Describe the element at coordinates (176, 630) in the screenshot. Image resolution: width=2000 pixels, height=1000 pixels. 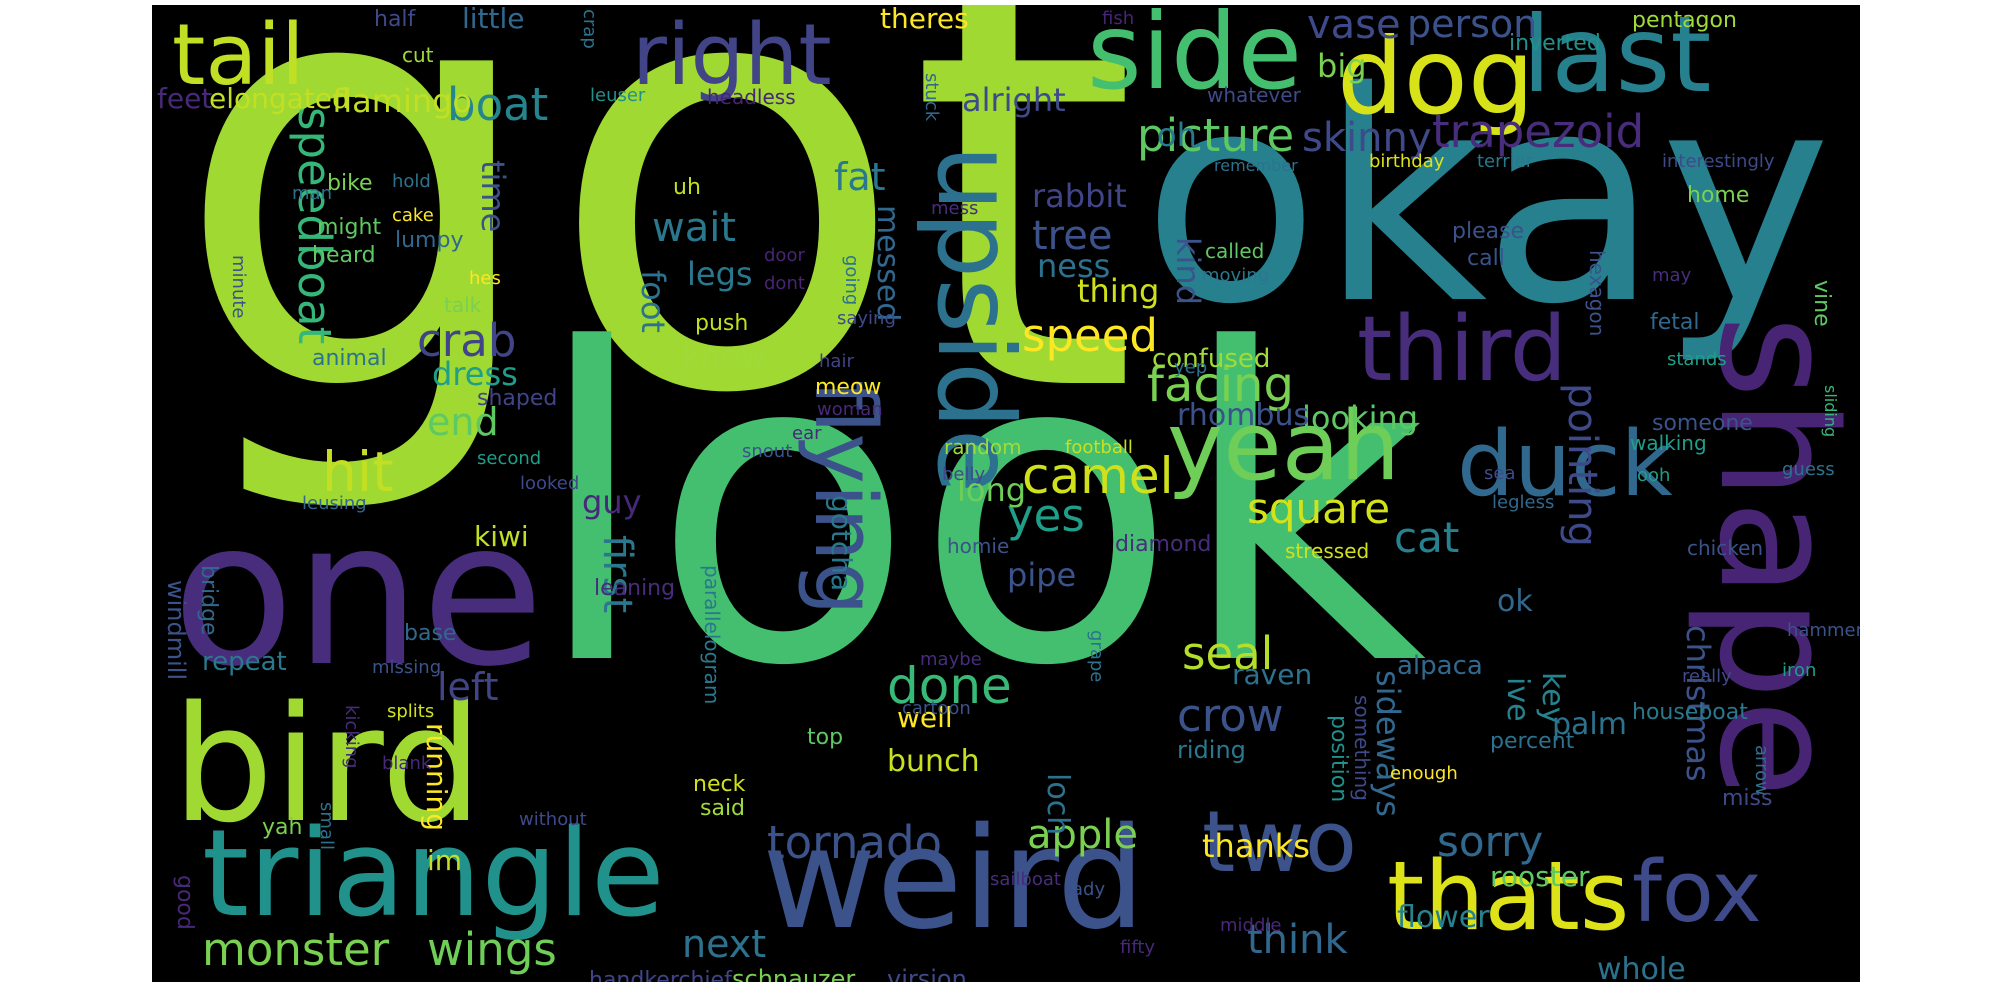
I see `word: windmill` at that location.